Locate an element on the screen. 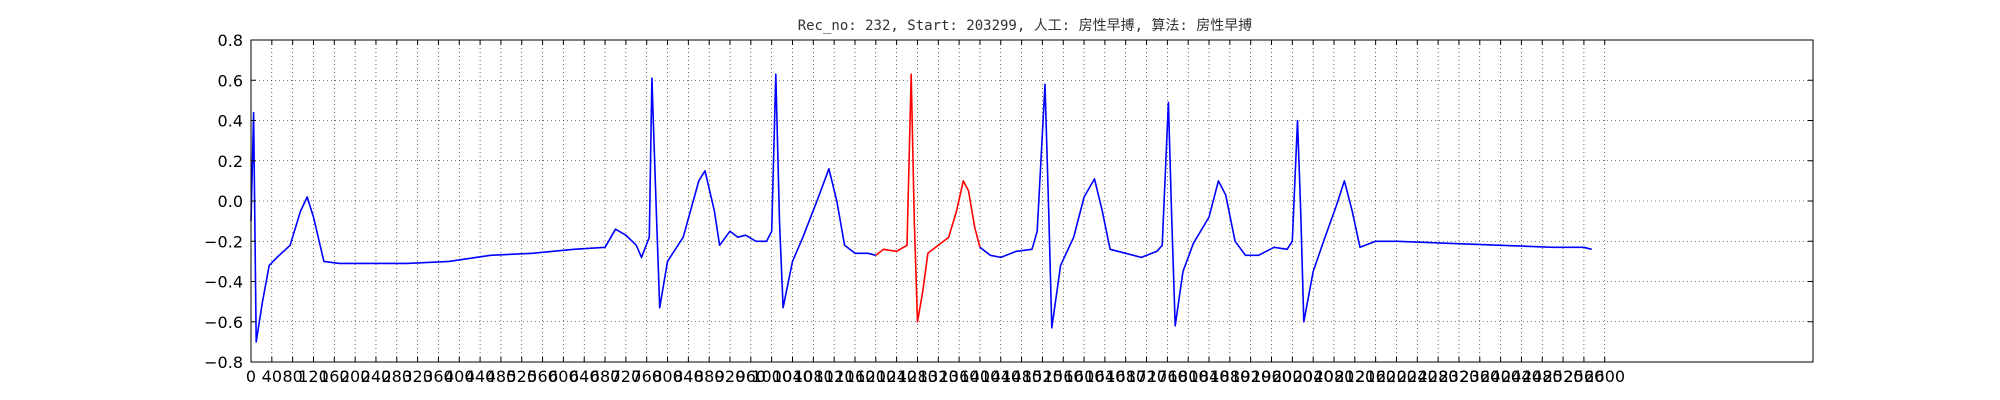  y-tick-label: 0.4 is located at coordinates (230, 121).